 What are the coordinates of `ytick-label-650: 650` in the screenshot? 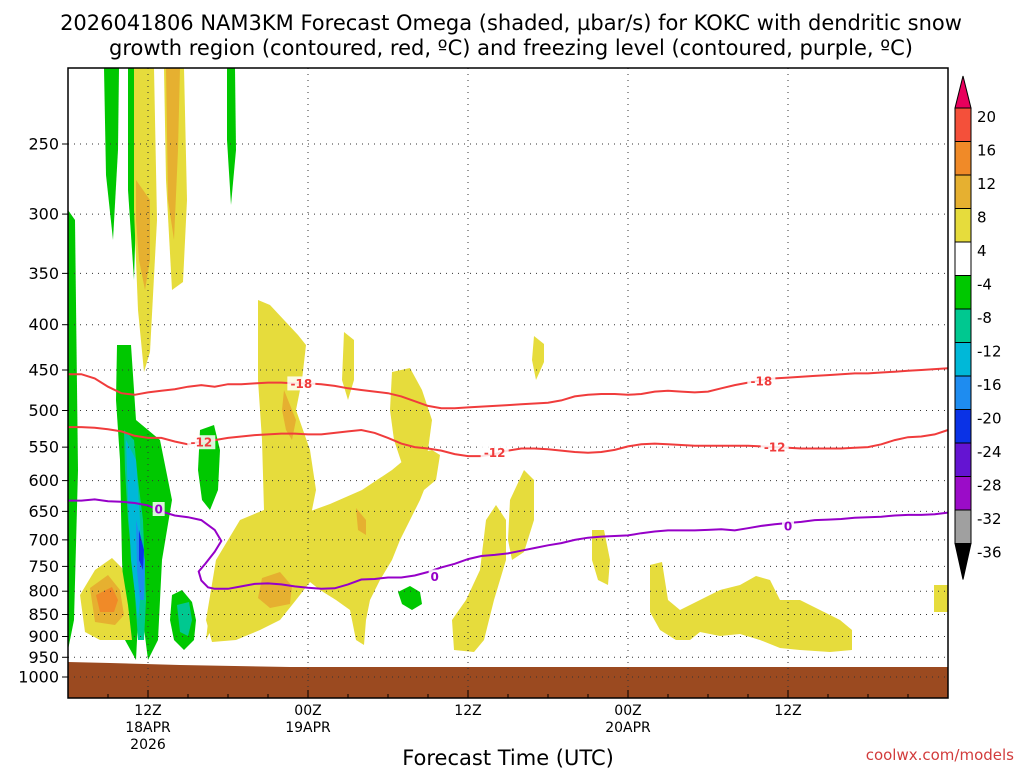 It's located at (43, 511).